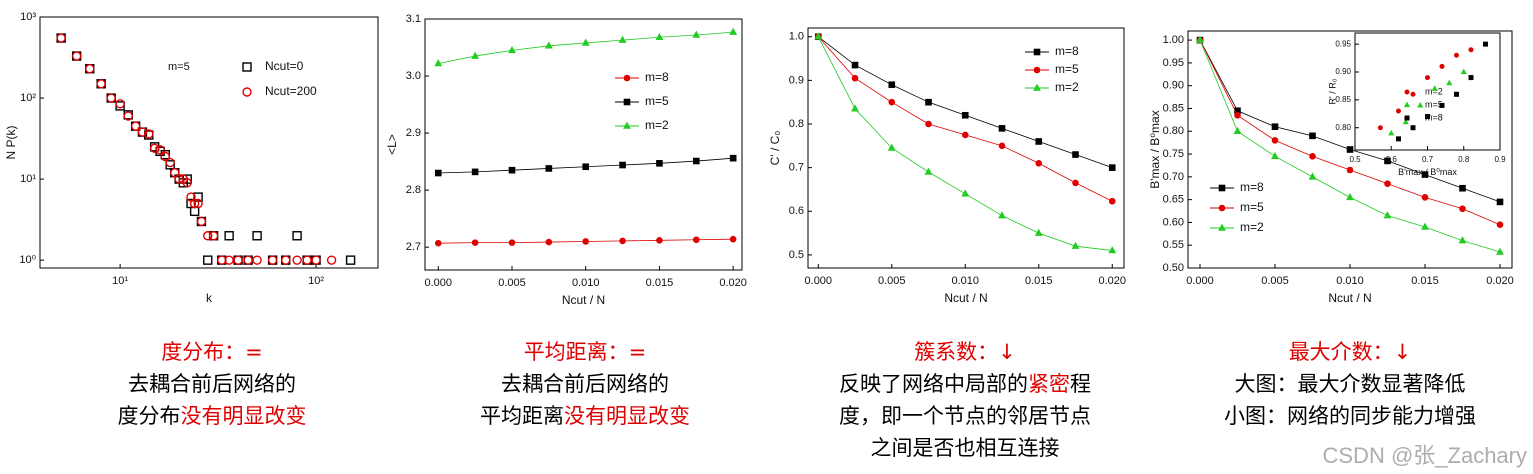  Describe the element at coordinates (413, 133) in the screenshot. I see `y-tick-label: 2.9` at that location.